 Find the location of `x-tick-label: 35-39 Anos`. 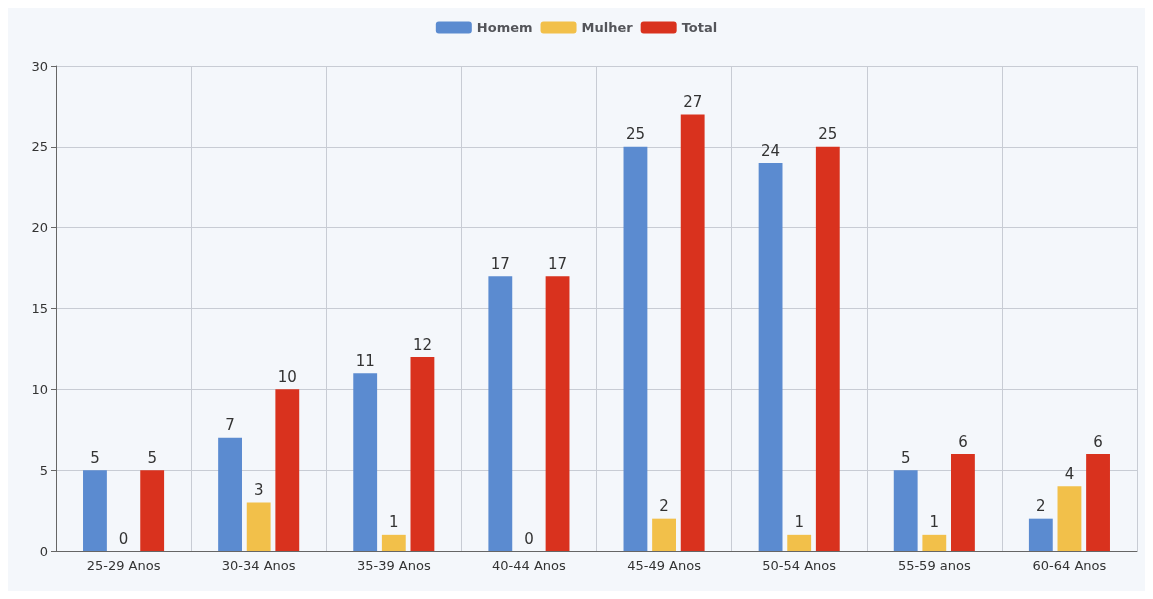

x-tick-label: 35-39 Anos is located at coordinates (393, 565).